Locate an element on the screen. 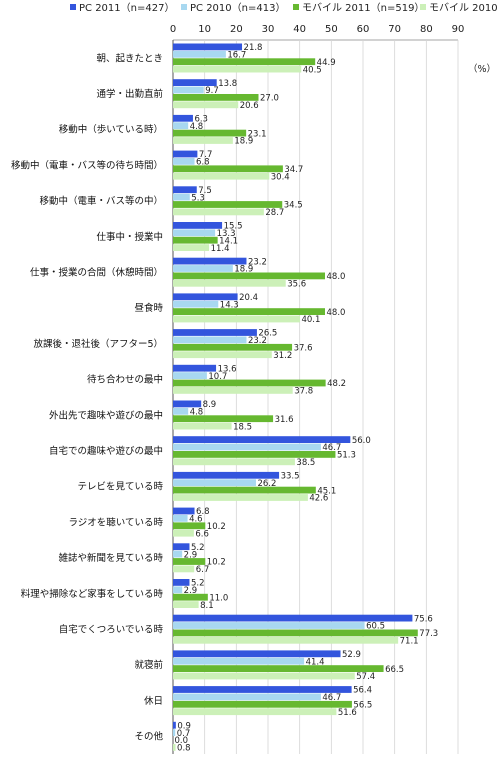 This screenshot has height=760, width=500. value-label-4-3: 28.7 is located at coordinates (274, 213).